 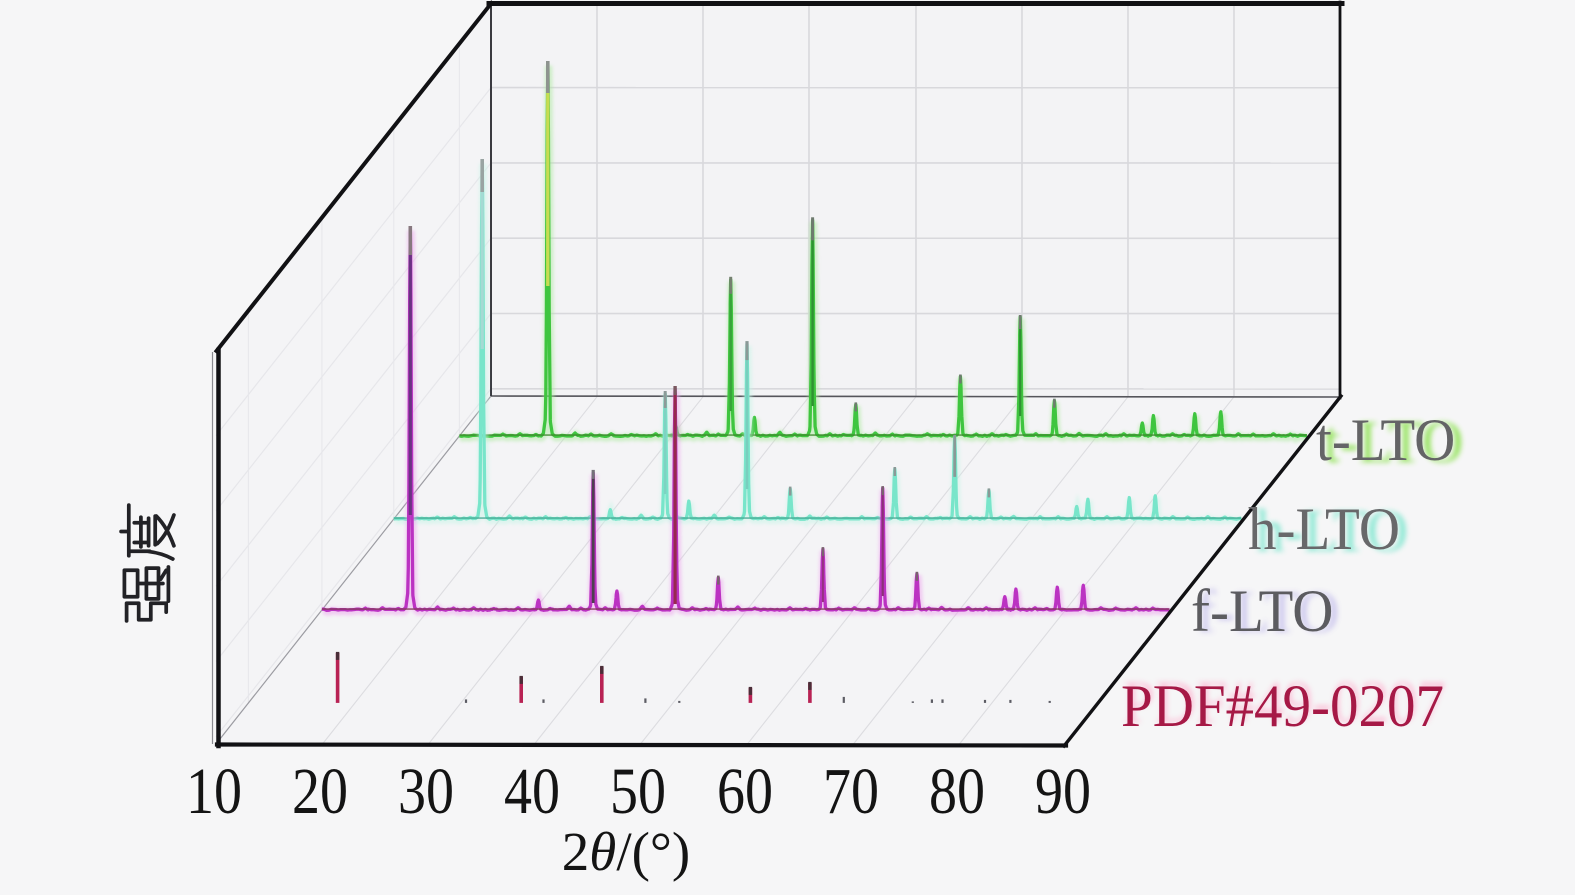 What do you see at coordinates (957, 792) in the screenshot?
I see `svg-text: 80` at bounding box center [957, 792].